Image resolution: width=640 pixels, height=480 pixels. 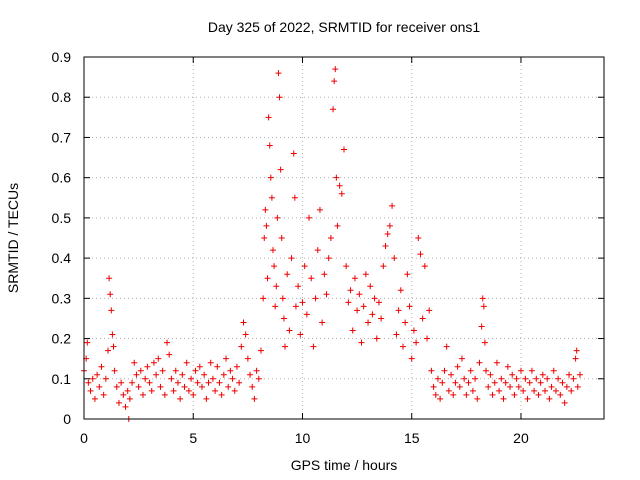 What do you see at coordinates (62, 97) in the screenshot?
I see `y-tick-label: 0.8` at bounding box center [62, 97].